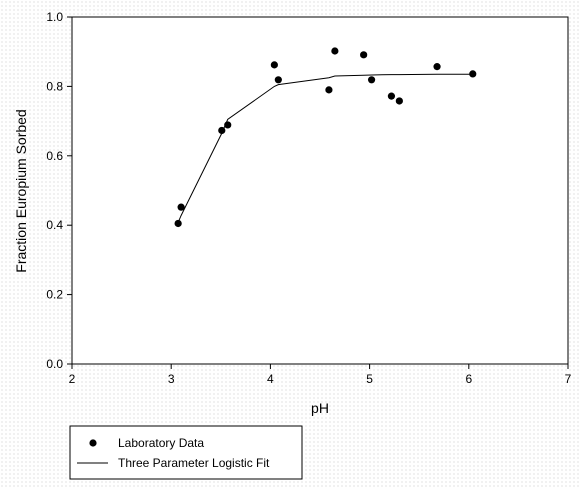  Describe the element at coordinates (568, 379) in the screenshot. I see `x-tick-label: 7` at that location.